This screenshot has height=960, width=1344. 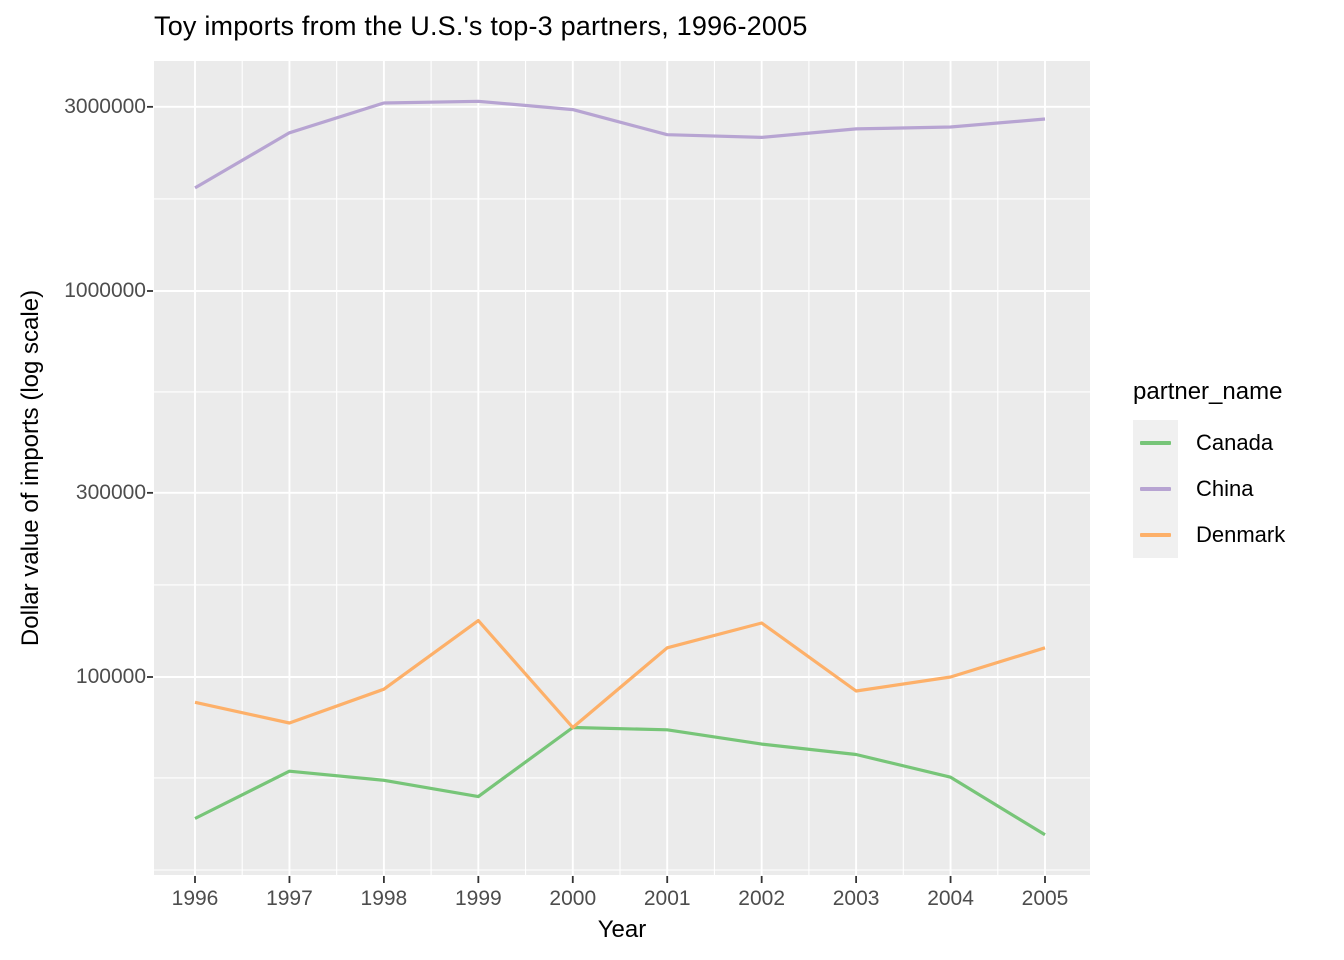 I want to click on legend-key-canada, so click(x=1155, y=443).